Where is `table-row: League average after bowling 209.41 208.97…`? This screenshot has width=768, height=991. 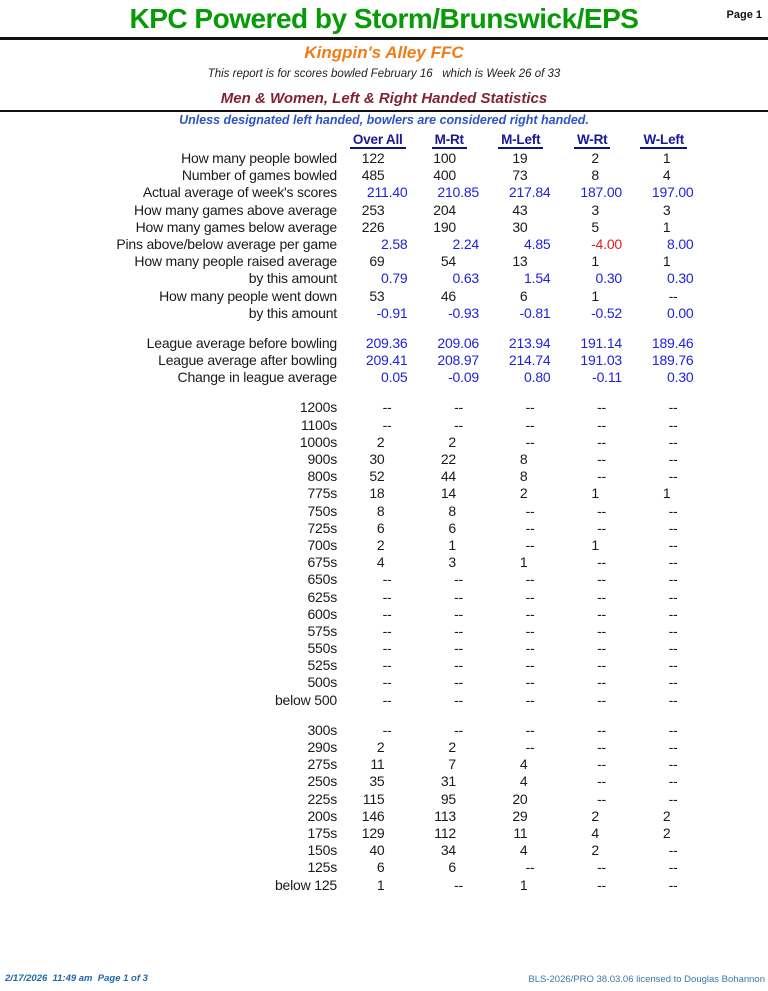 table-row: League average after bowling 209.41 208.97… is located at coordinates (384, 360).